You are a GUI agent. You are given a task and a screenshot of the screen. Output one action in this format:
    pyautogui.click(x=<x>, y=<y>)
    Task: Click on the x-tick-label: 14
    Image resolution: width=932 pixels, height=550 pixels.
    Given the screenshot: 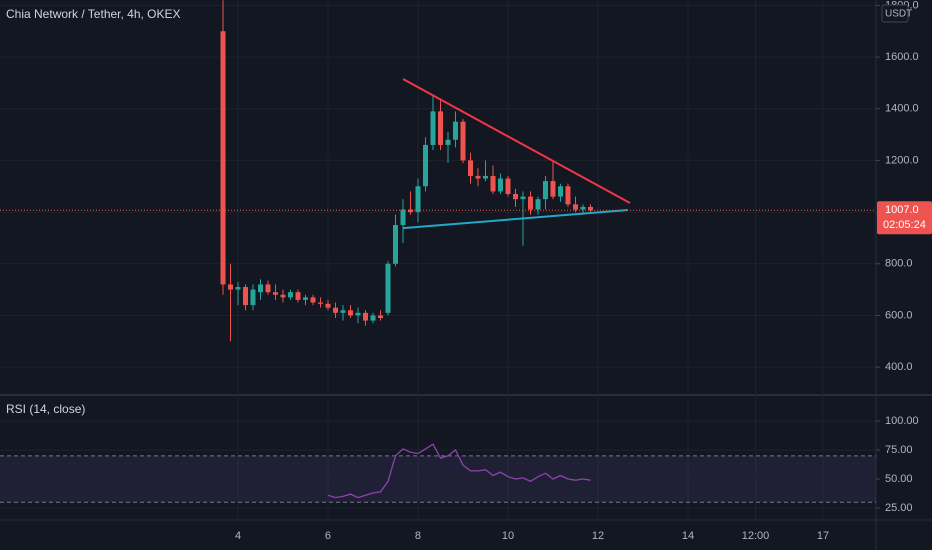 What is the action you would take?
    pyautogui.click(x=688, y=536)
    